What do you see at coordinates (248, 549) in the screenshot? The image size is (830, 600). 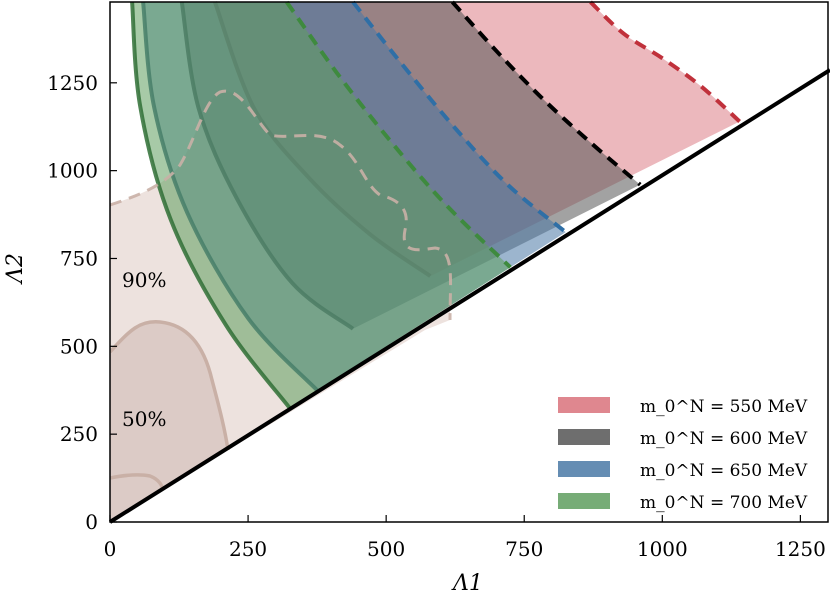 I see `x-tick-label: 250` at bounding box center [248, 549].